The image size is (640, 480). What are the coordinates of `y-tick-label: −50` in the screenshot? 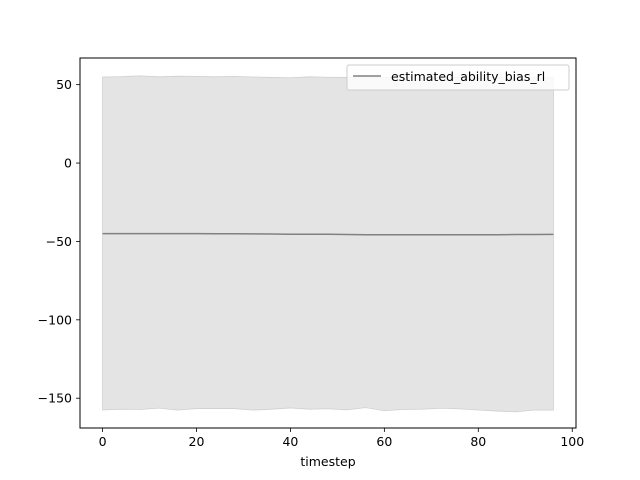 It's located at (59, 241).